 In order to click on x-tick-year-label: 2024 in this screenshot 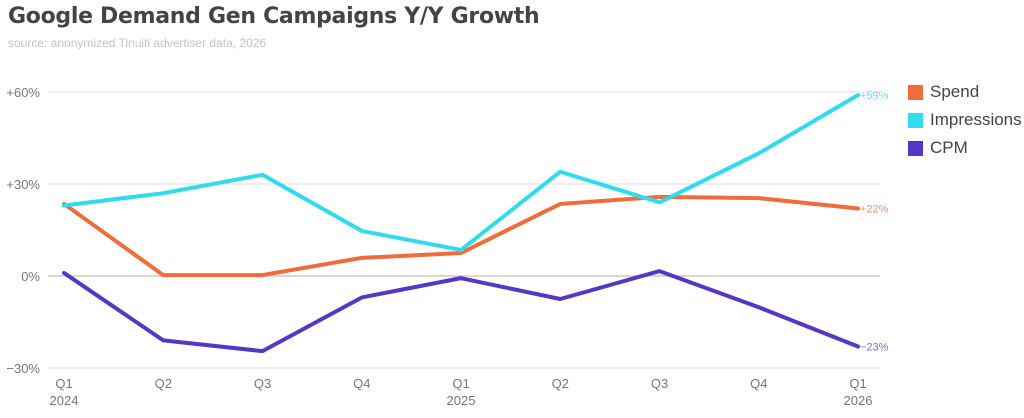, I will do `click(64, 400)`.